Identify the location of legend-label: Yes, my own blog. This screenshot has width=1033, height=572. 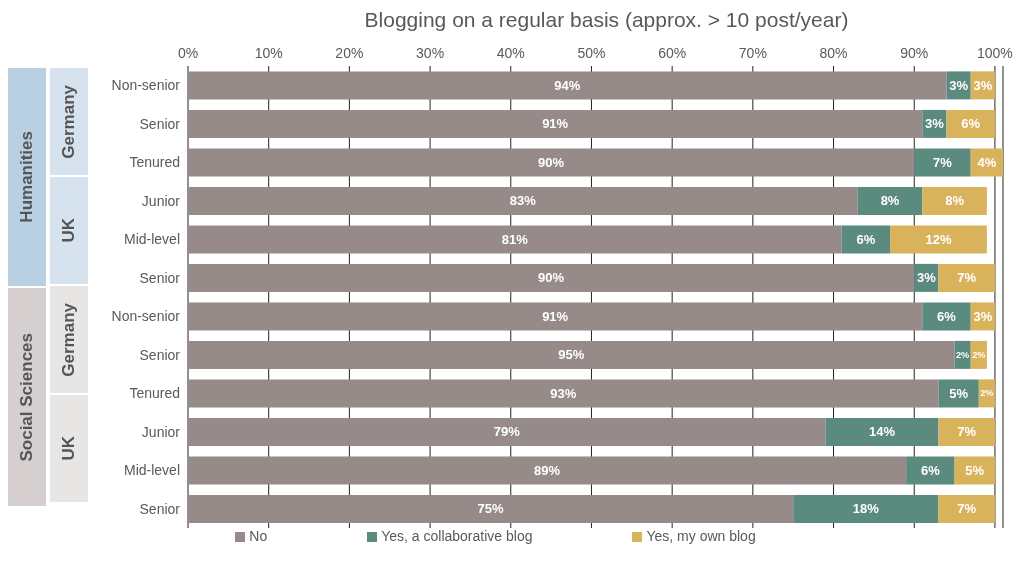
(701, 536).